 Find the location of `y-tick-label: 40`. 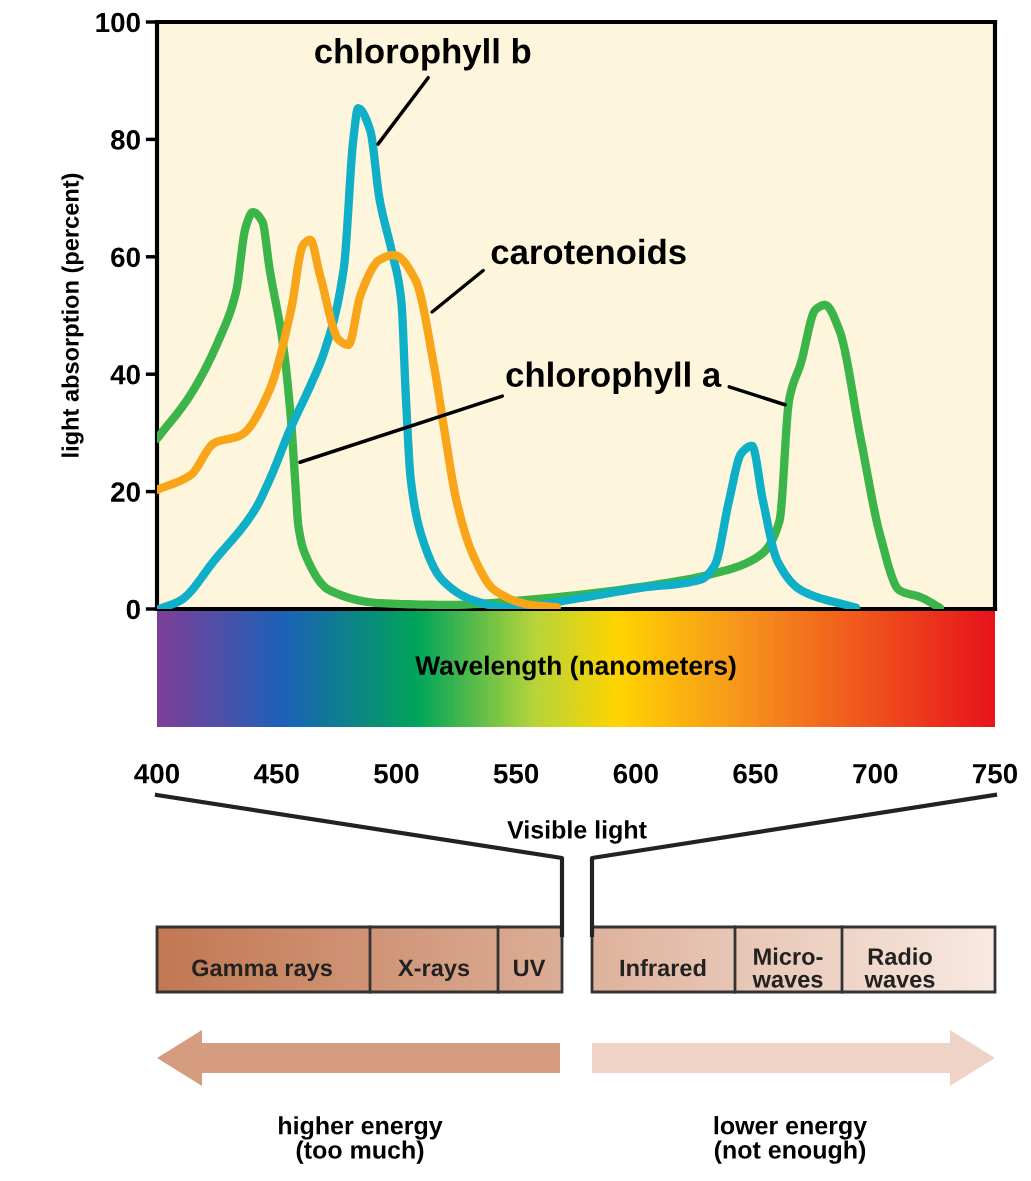

y-tick-label: 40 is located at coordinates (125, 374).